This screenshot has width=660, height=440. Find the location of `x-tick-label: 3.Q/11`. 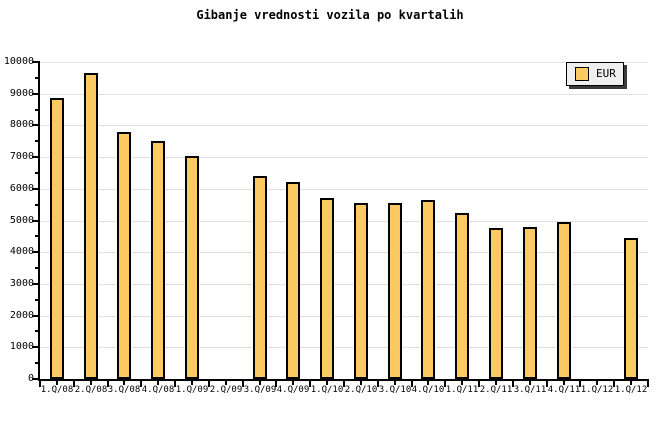

x-tick-label: 3.Q/11 is located at coordinates (530, 390).